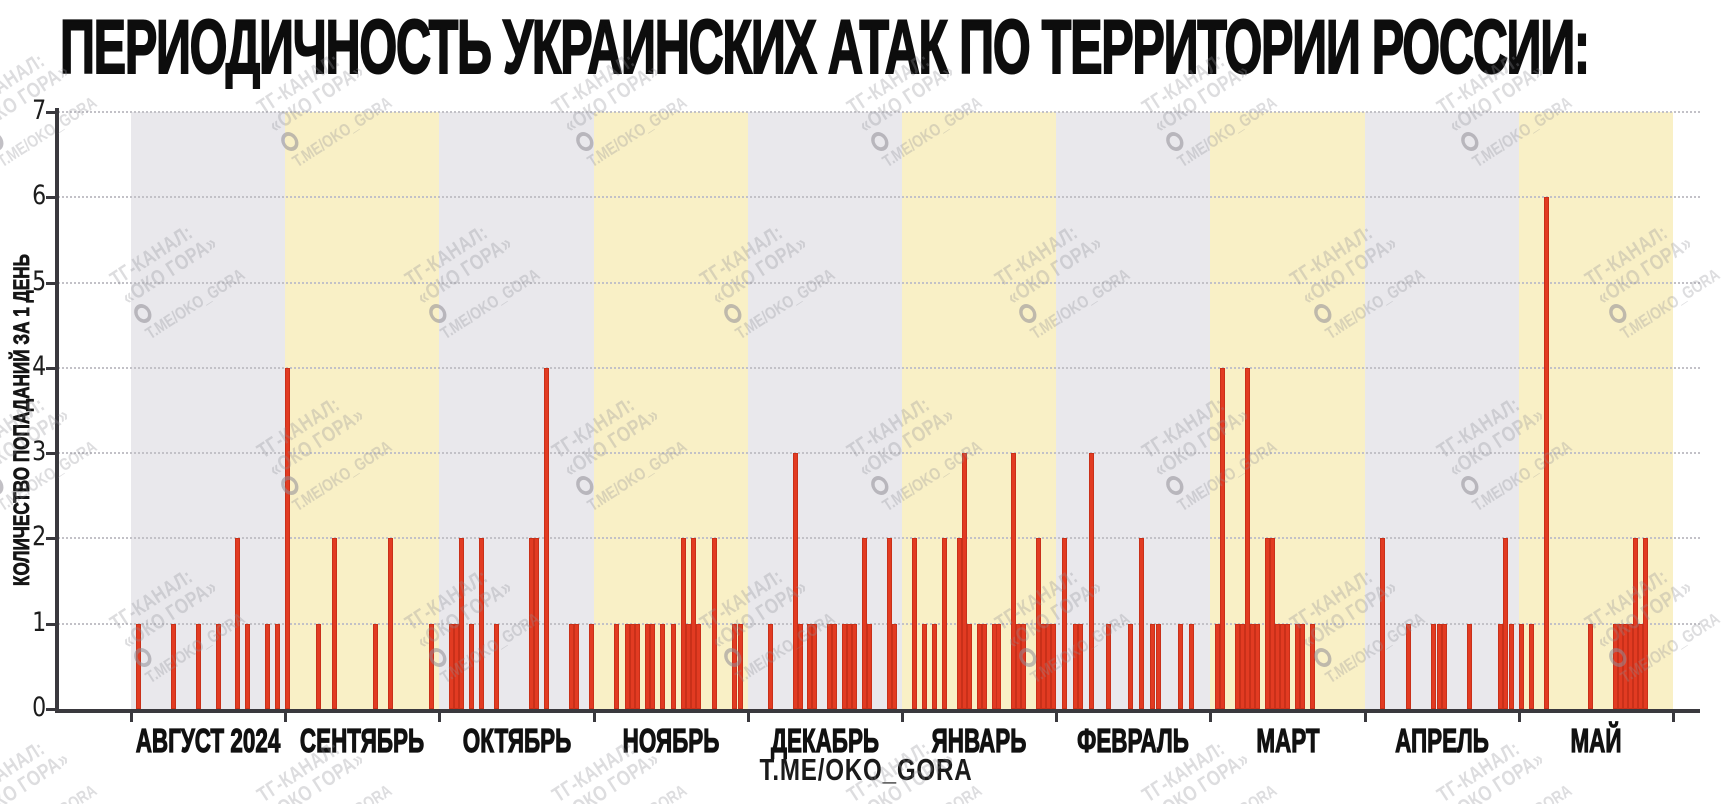 This screenshot has width=1732, height=804. I want to click on y-tick-label-text: 3, so click(38, 452).